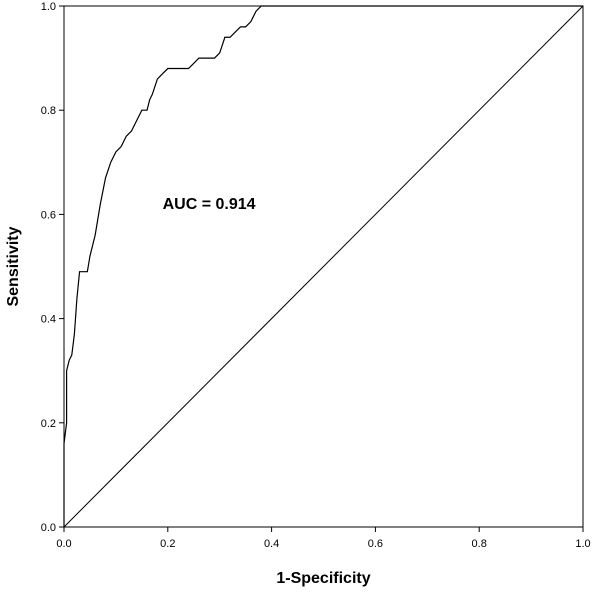  What do you see at coordinates (48, 7) in the screenshot?
I see `y-tick-label: 1.0` at bounding box center [48, 7].